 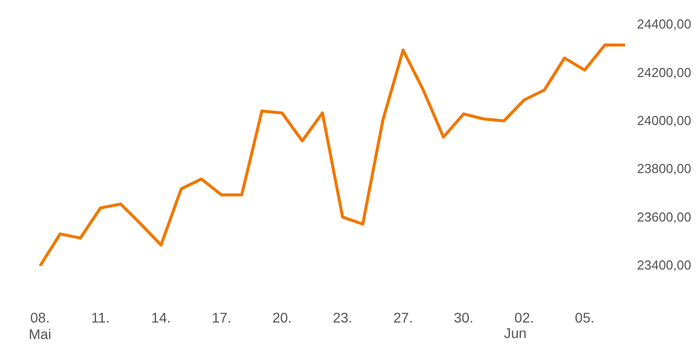 What do you see at coordinates (584, 317) in the screenshot?
I see `x-tick-label: 05.` at bounding box center [584, 317].